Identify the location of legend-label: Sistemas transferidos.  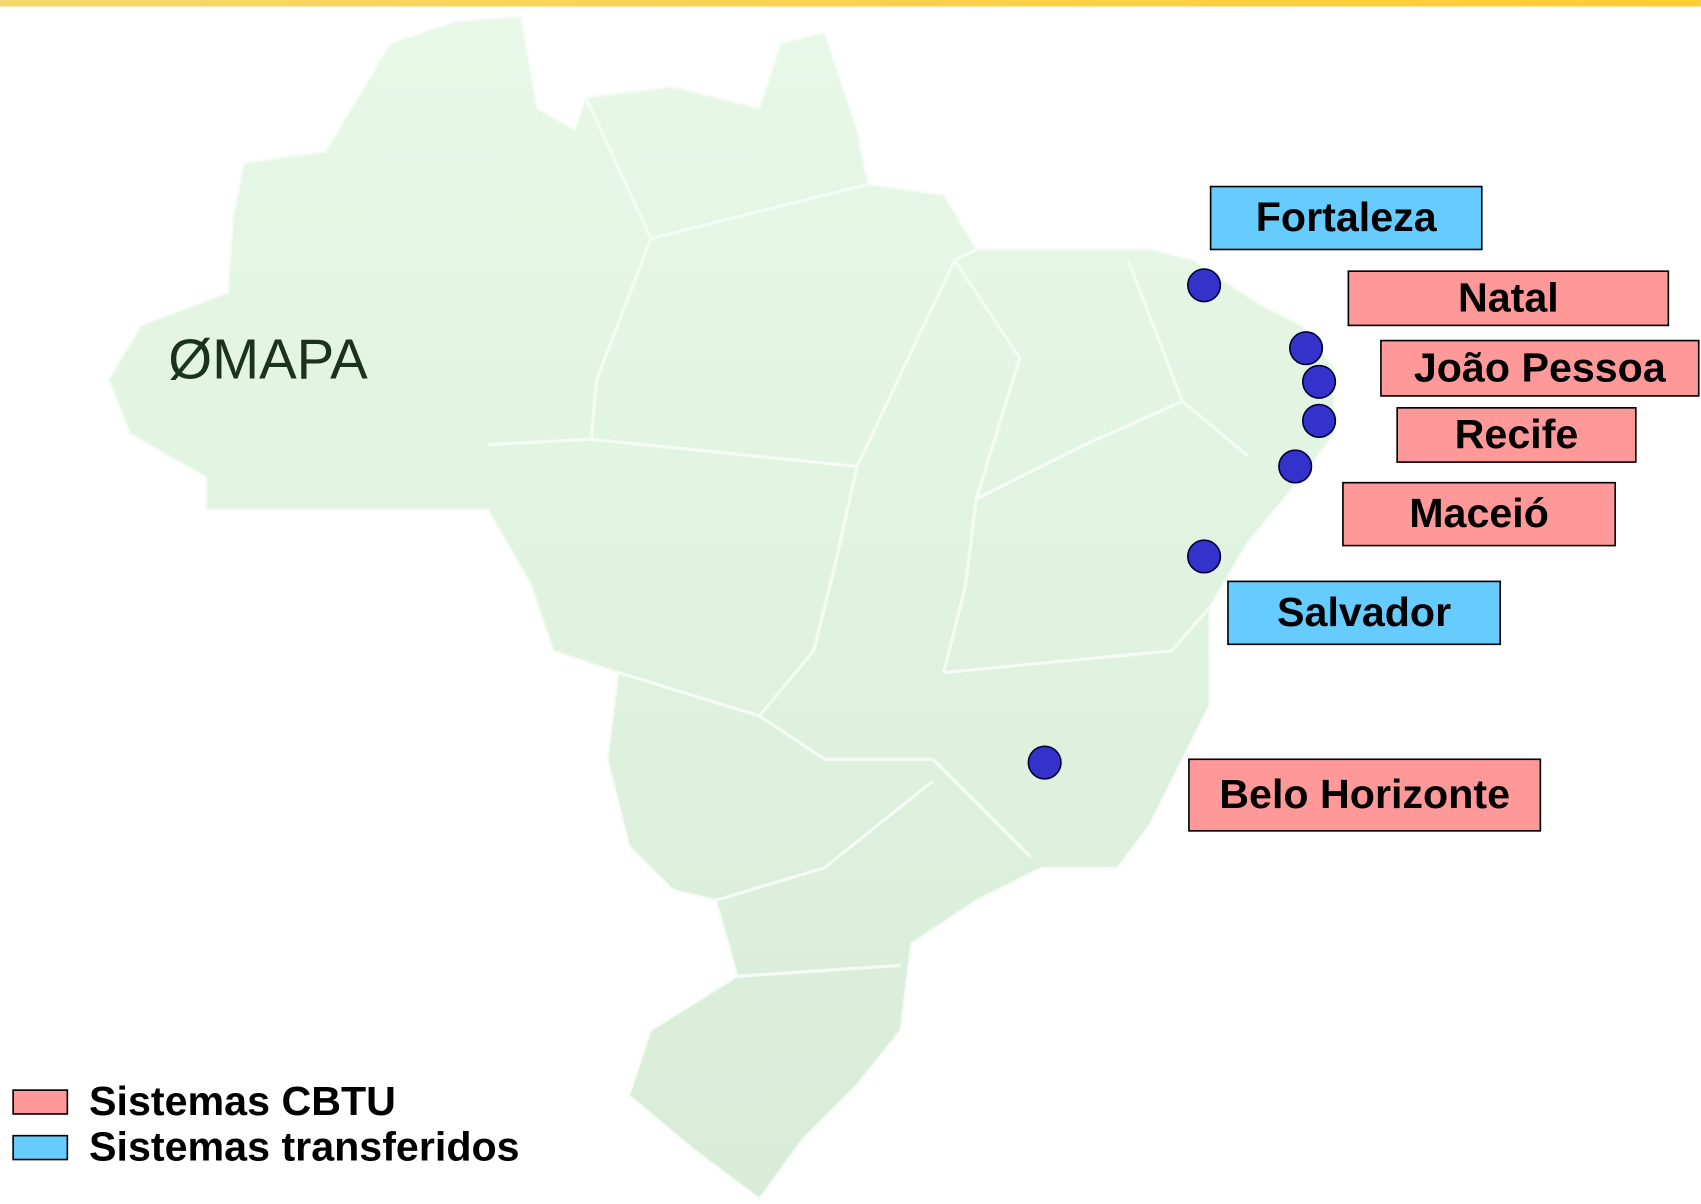
(304, 1147).